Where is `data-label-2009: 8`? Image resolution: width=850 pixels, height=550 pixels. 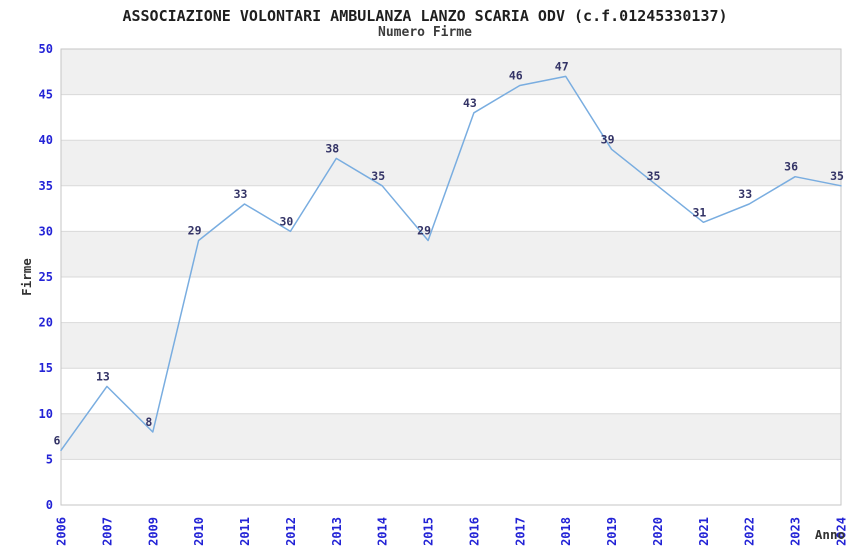
data-label-2009: 8 is located at coordinates (148, 422).